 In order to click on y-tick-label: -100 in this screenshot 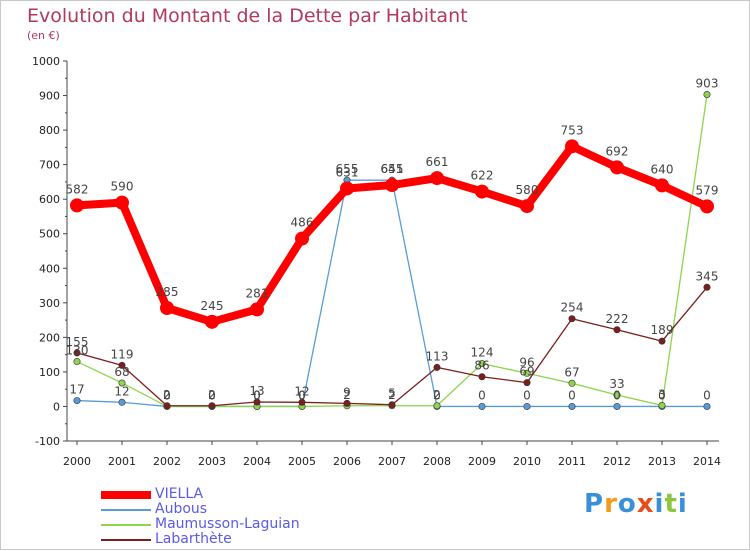, I will do `click(47, 441)`.